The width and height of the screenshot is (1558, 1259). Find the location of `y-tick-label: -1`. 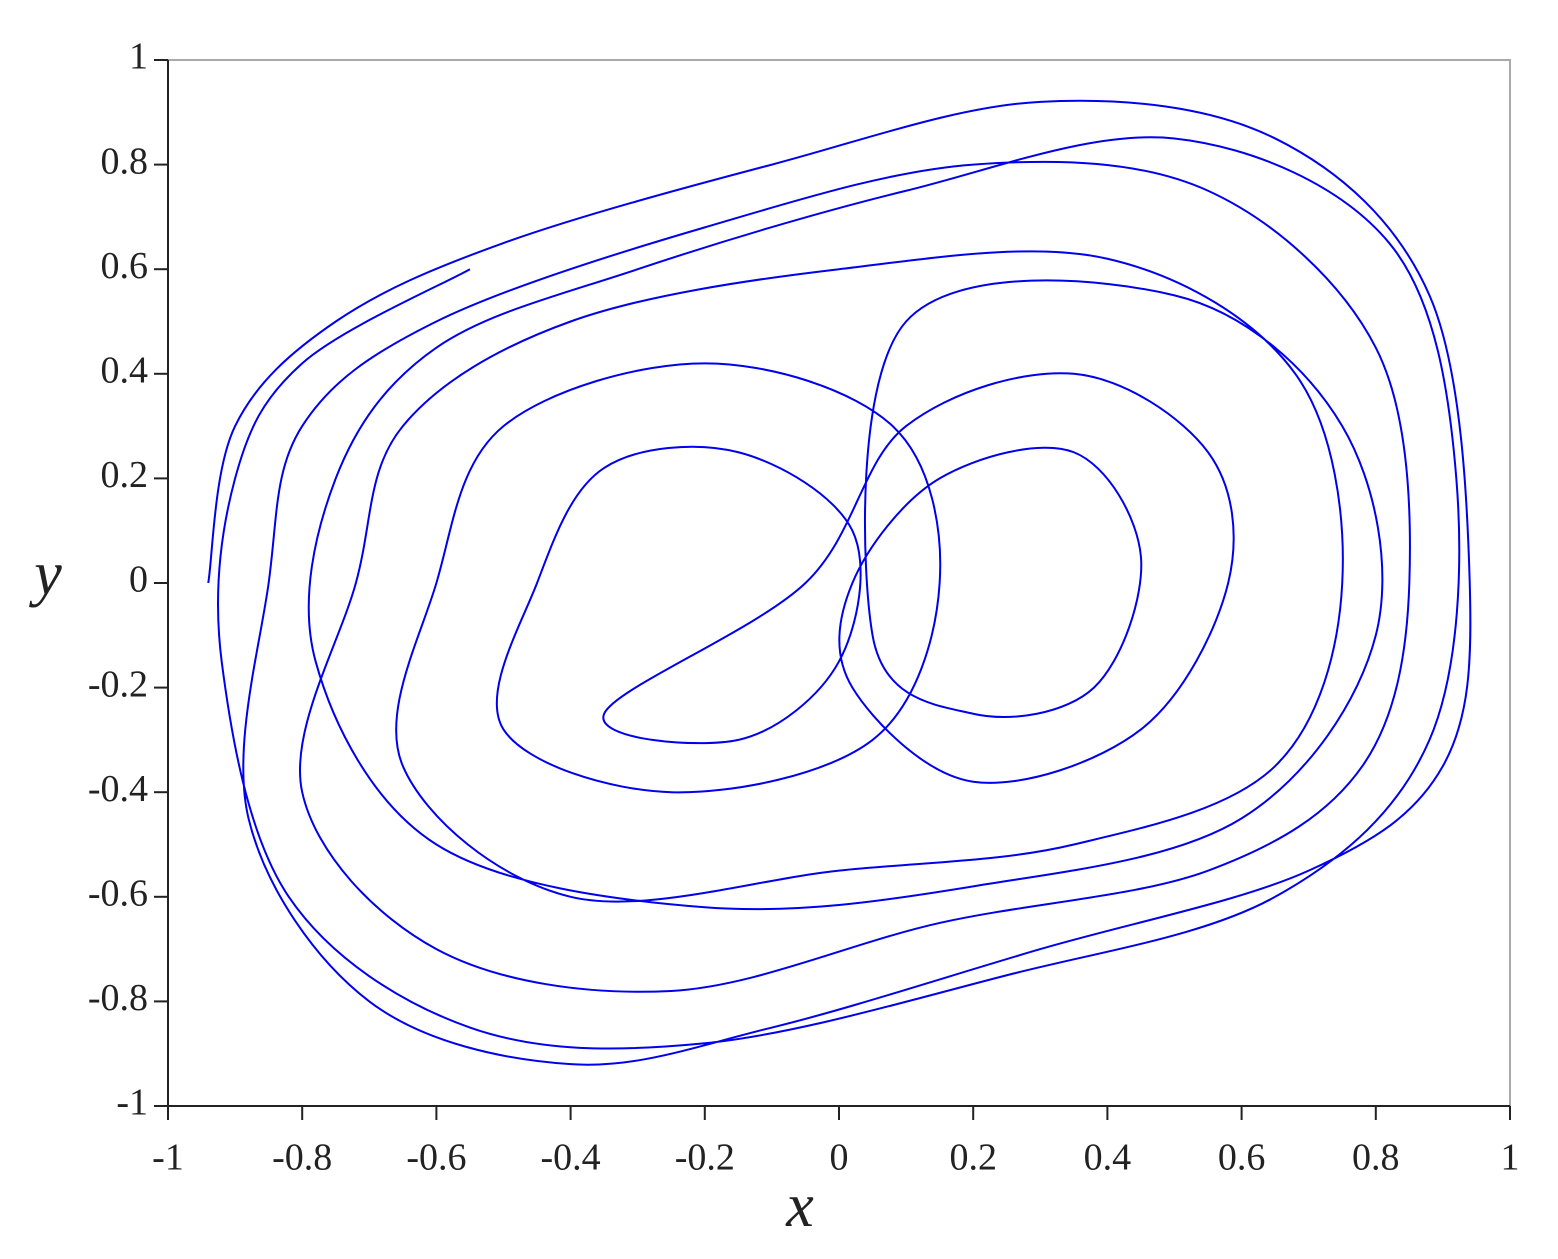

y-tick-label: -1 is located at coordinates (132, 1103).